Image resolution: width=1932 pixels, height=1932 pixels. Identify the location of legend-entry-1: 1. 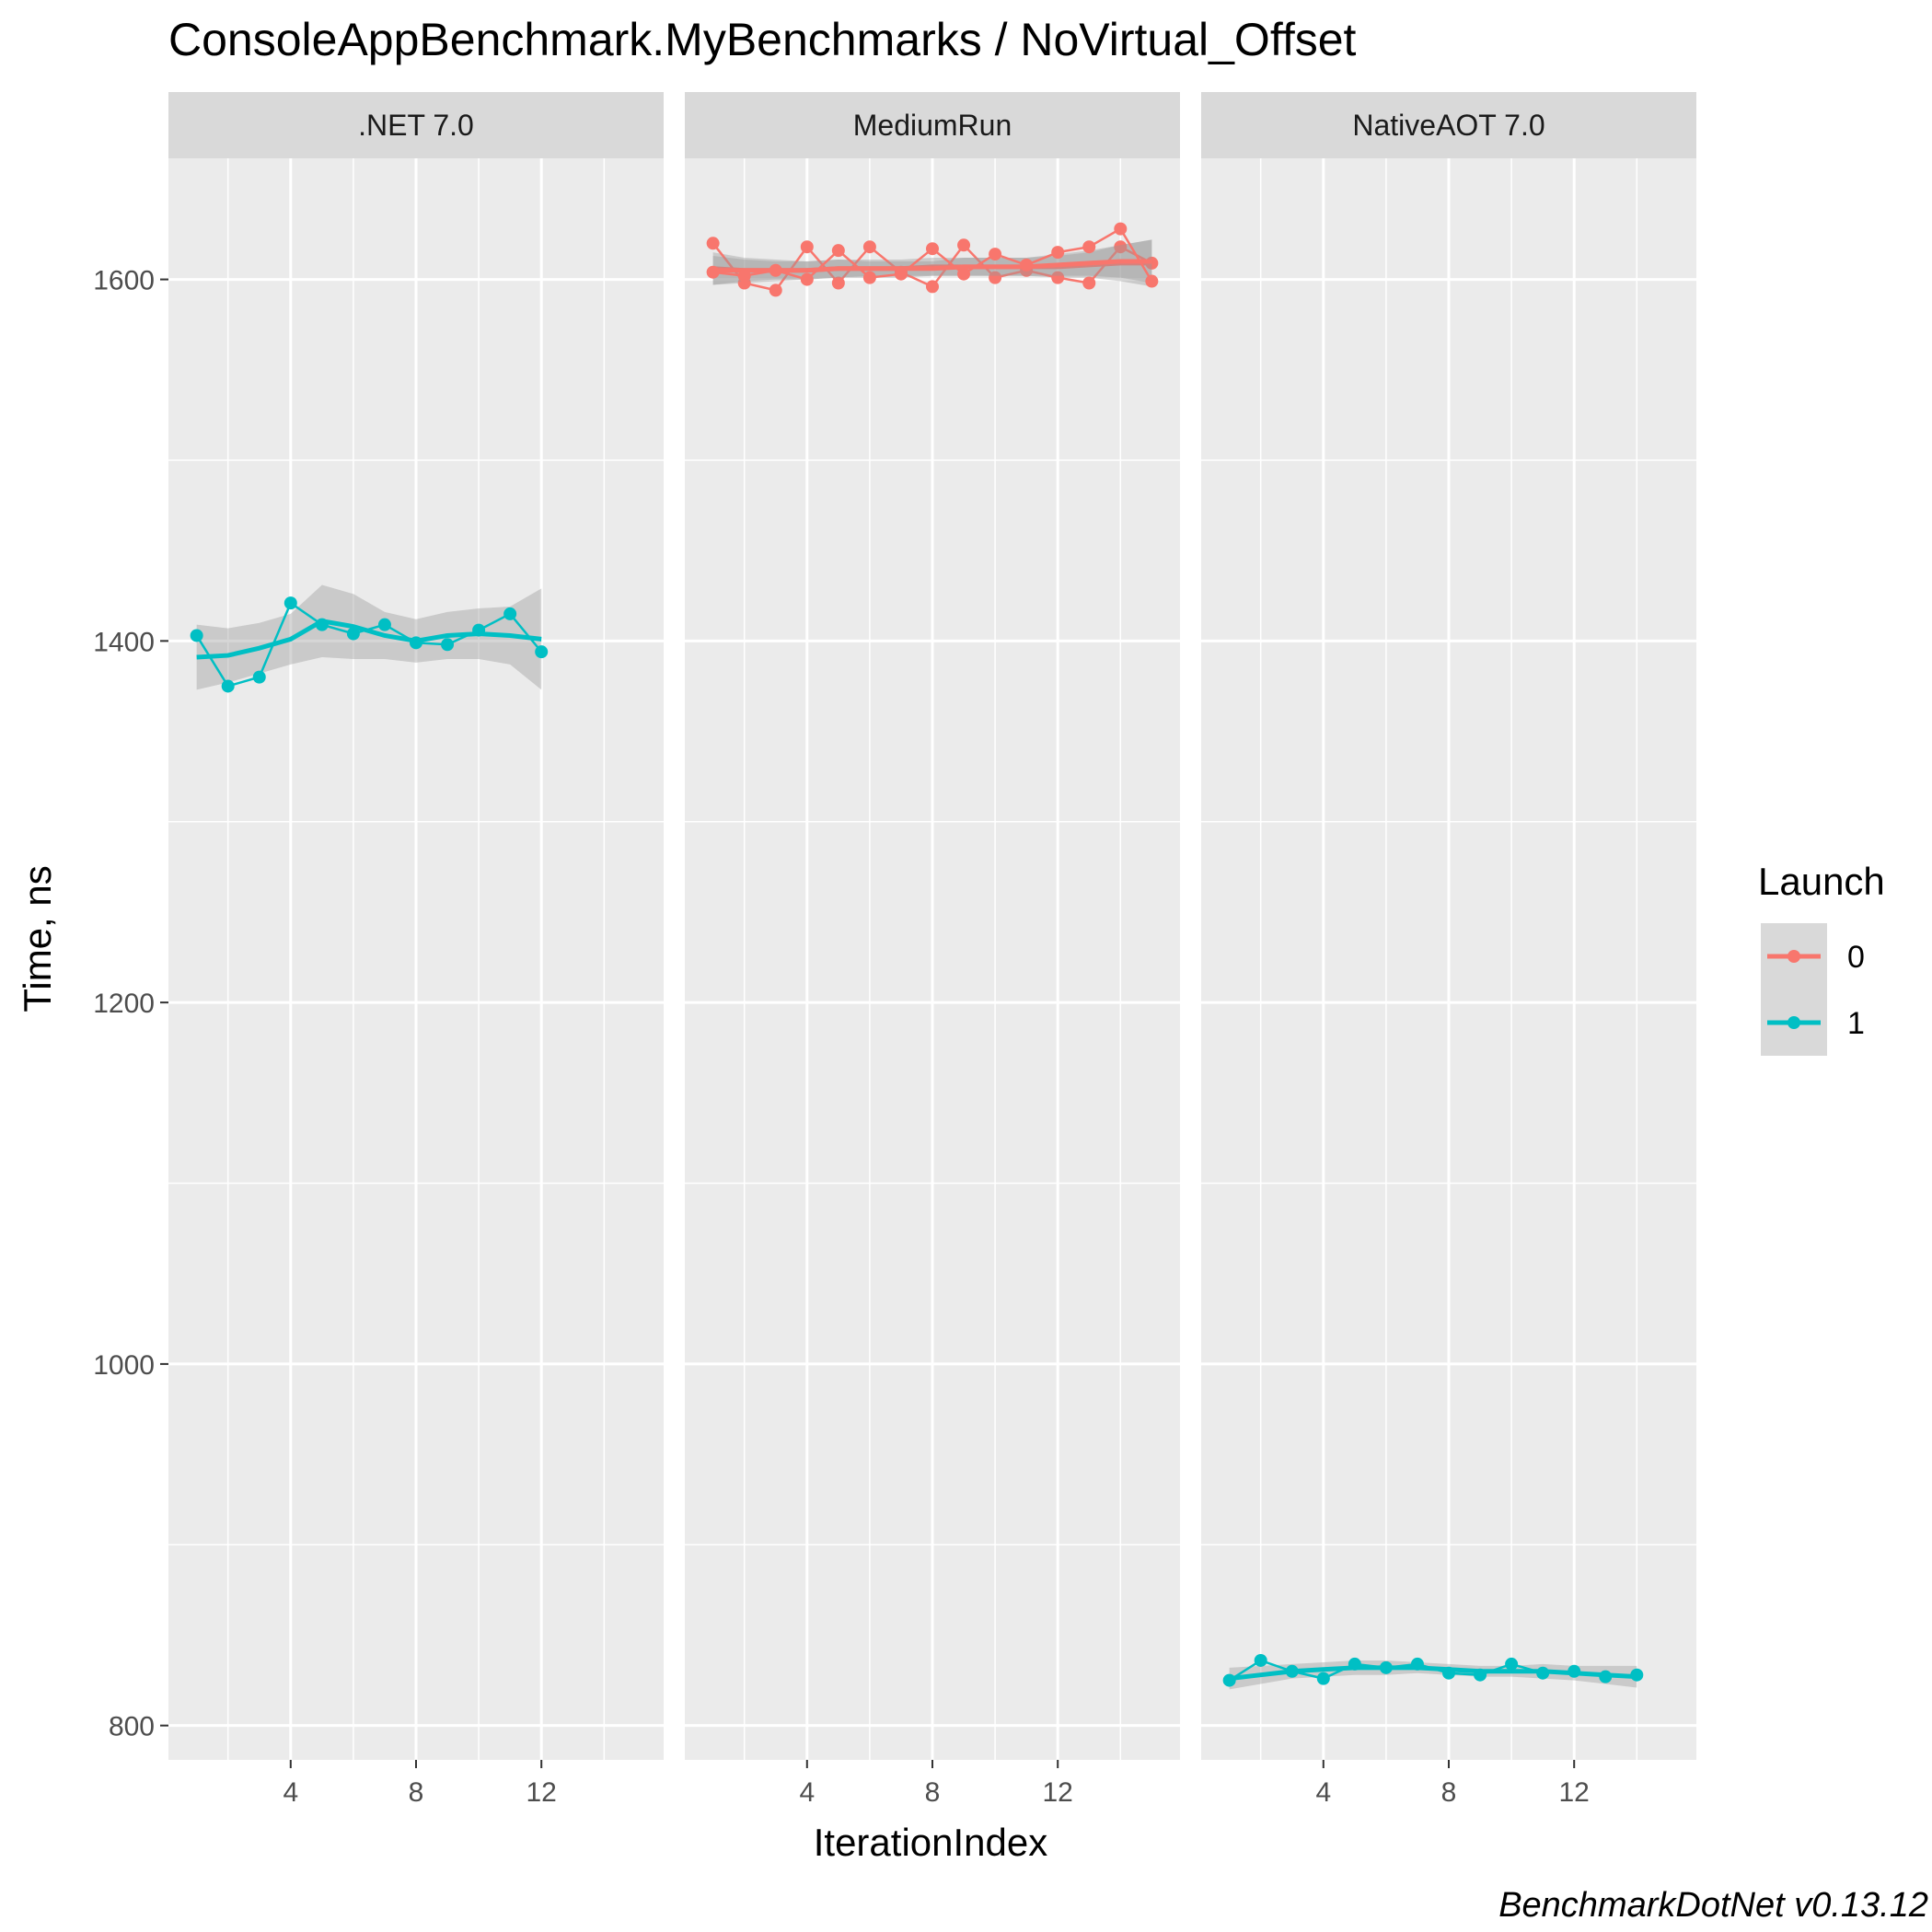
(1813, 1023).